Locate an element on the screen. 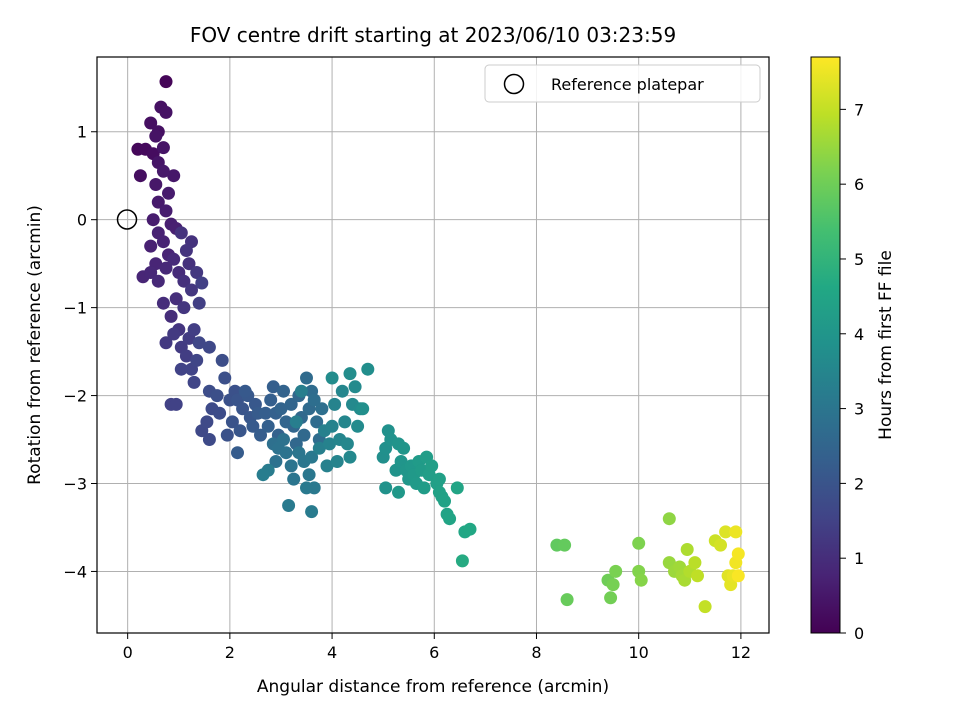  legend-box is located at coordinates (622, 83).